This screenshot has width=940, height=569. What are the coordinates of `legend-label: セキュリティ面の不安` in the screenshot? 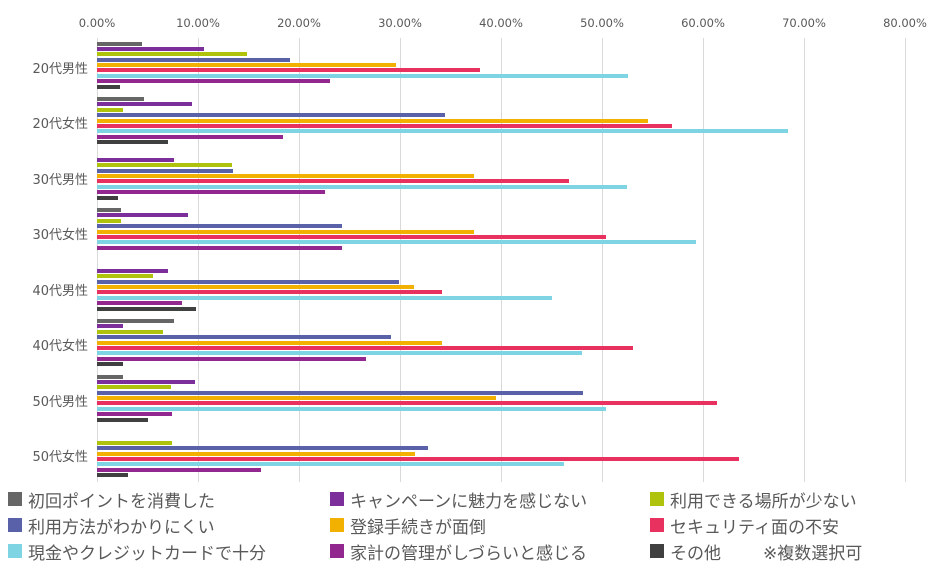 It's located at (754, 527).